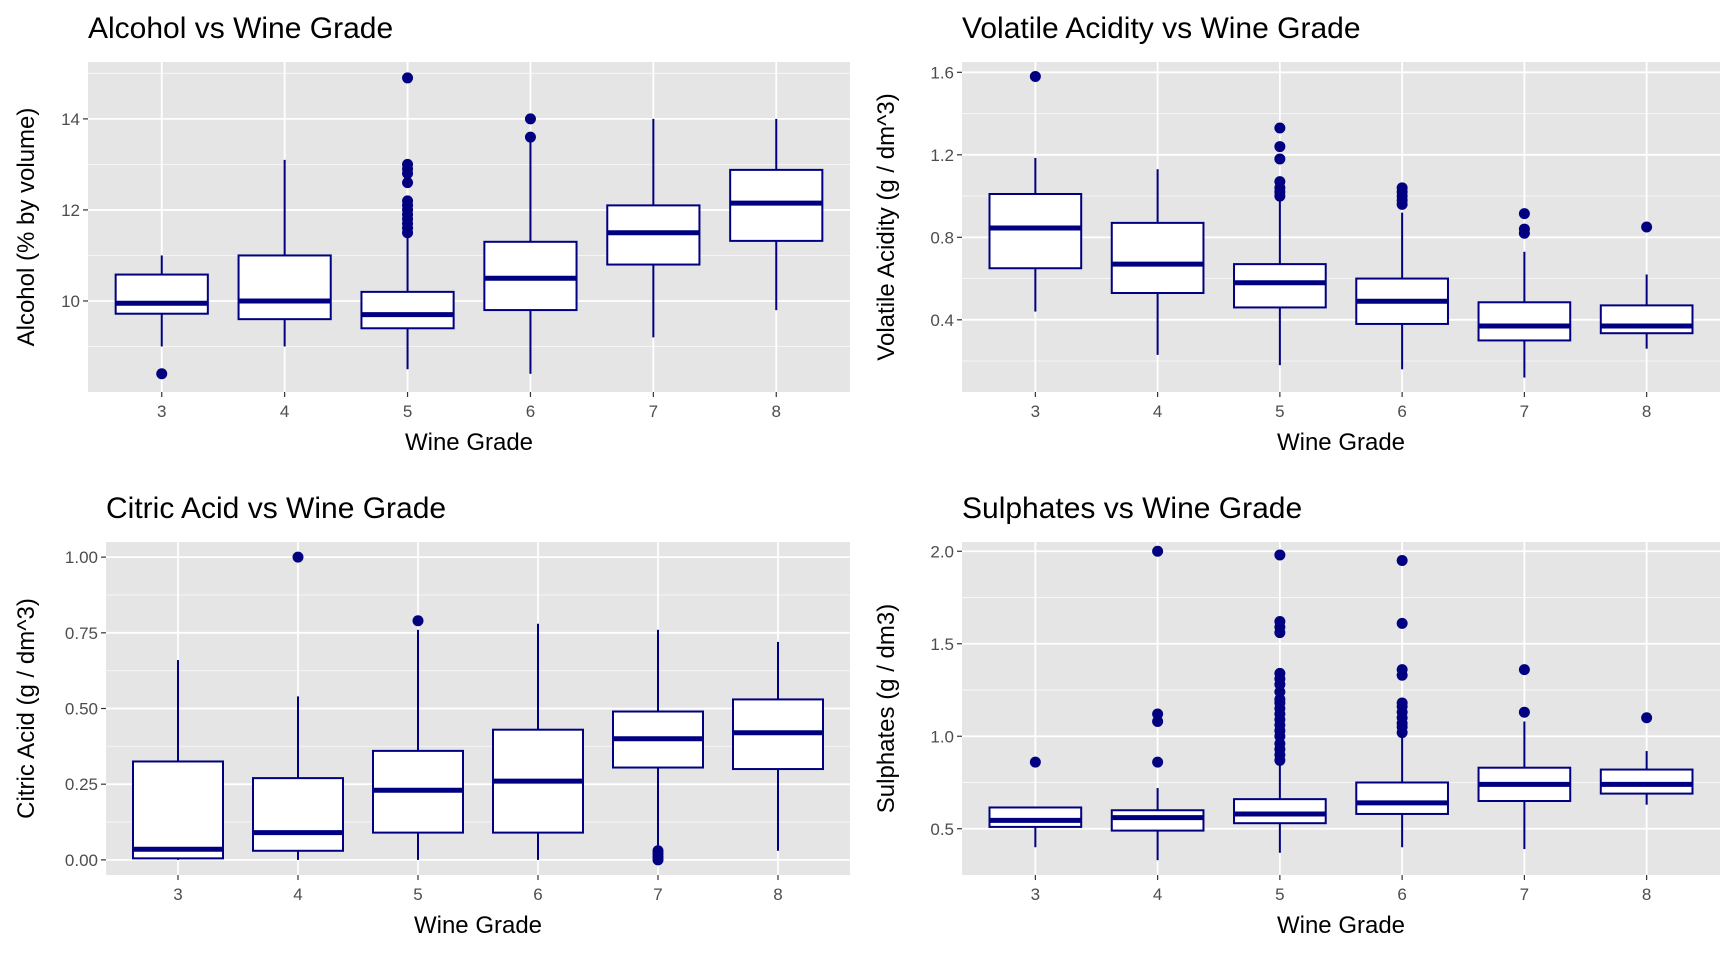  What do you see at coordinates (1132, 508) in the screenshot?
I see `panel-title: Sulphates vs Wine Grade` at bounding box center [1132, 508].